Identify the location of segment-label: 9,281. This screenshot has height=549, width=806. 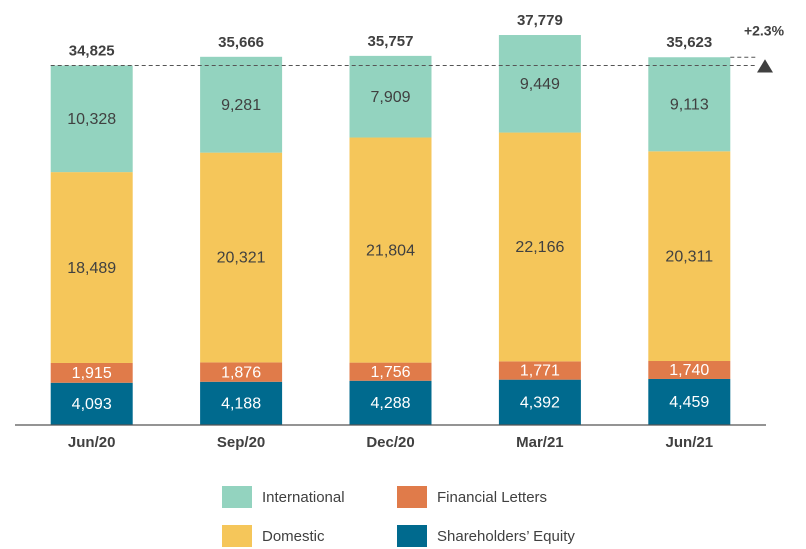
(241, 105).